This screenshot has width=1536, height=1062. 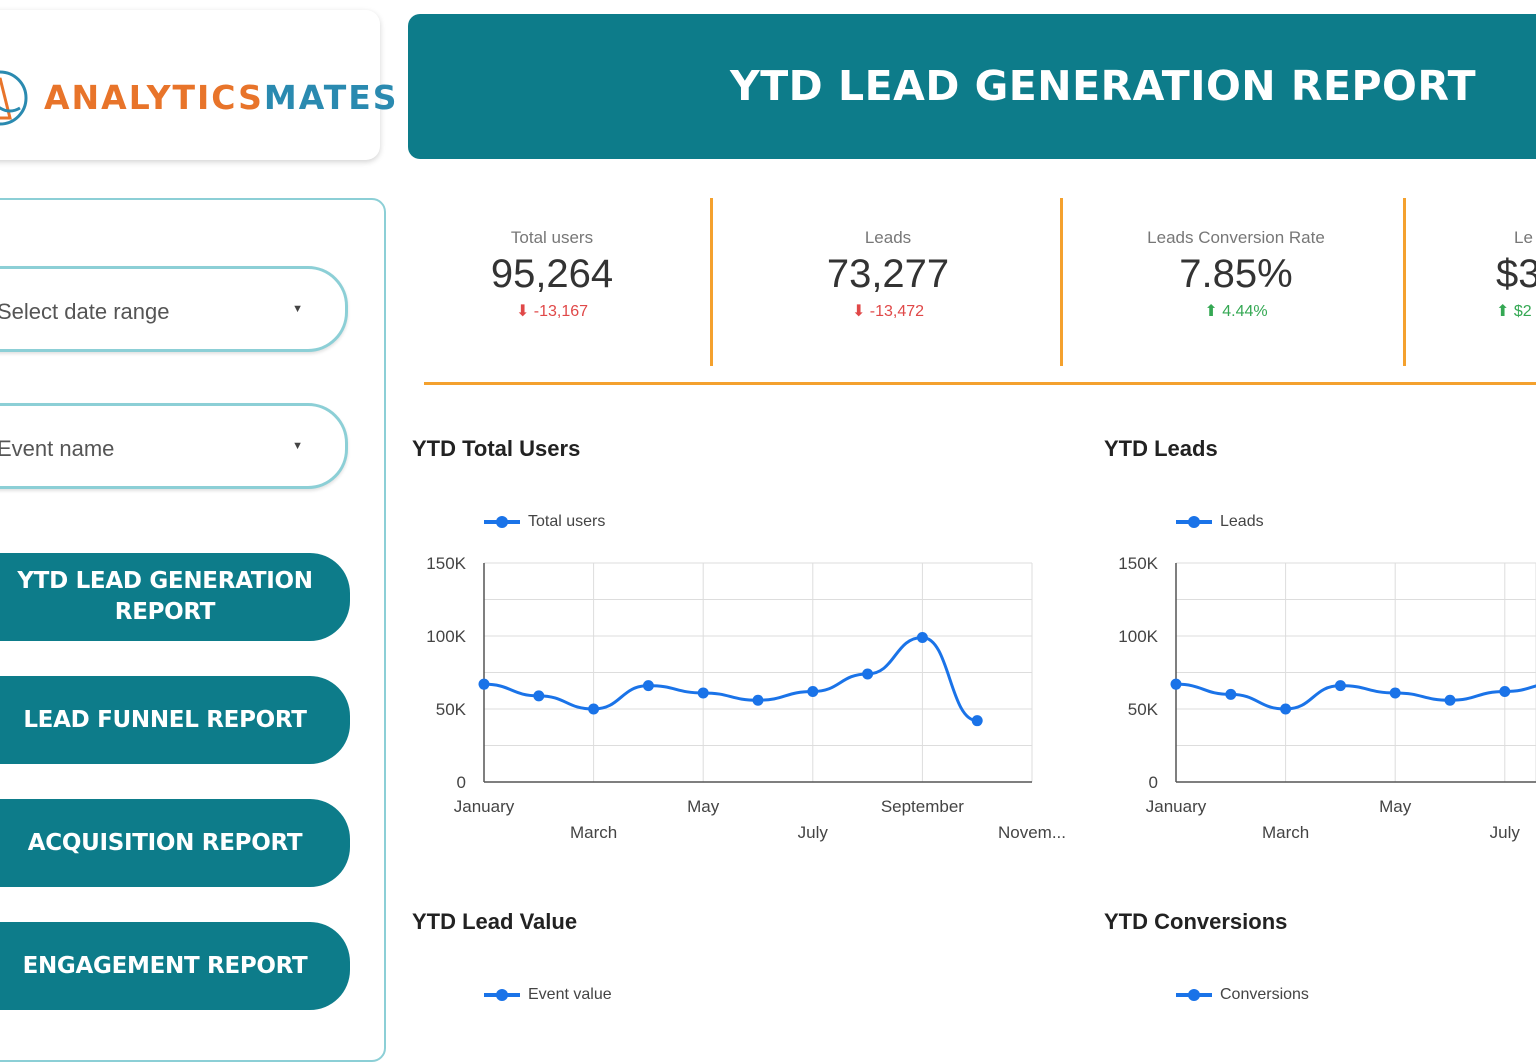 What do you see at coordinates (1264, 994) in the screenshot?
I see `legend-label: Conversions` at bounding box center [1264, 994].